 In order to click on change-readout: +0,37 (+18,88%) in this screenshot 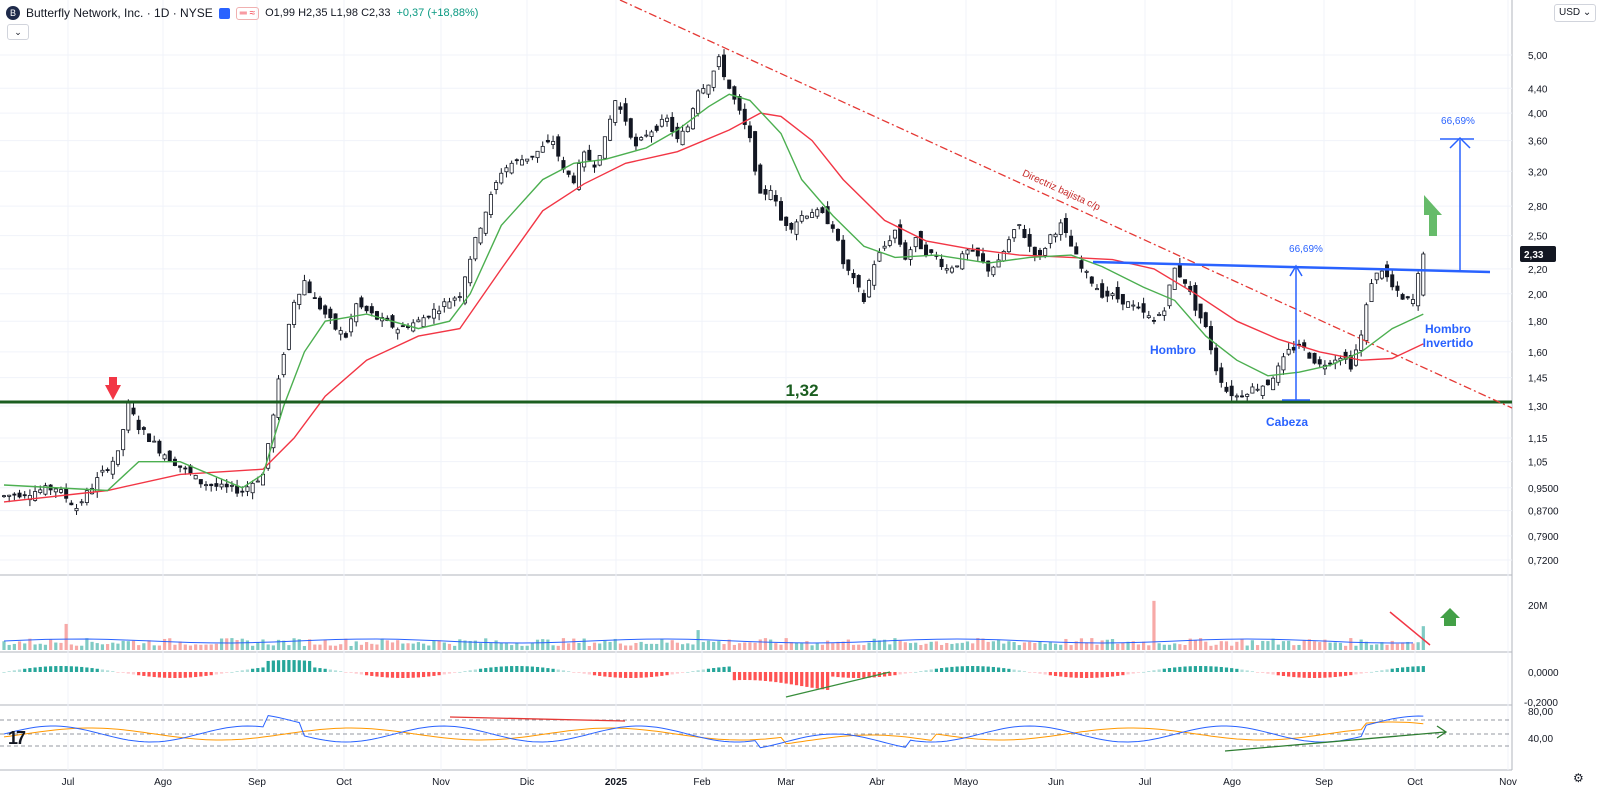, I will do `click(437, 13)`.